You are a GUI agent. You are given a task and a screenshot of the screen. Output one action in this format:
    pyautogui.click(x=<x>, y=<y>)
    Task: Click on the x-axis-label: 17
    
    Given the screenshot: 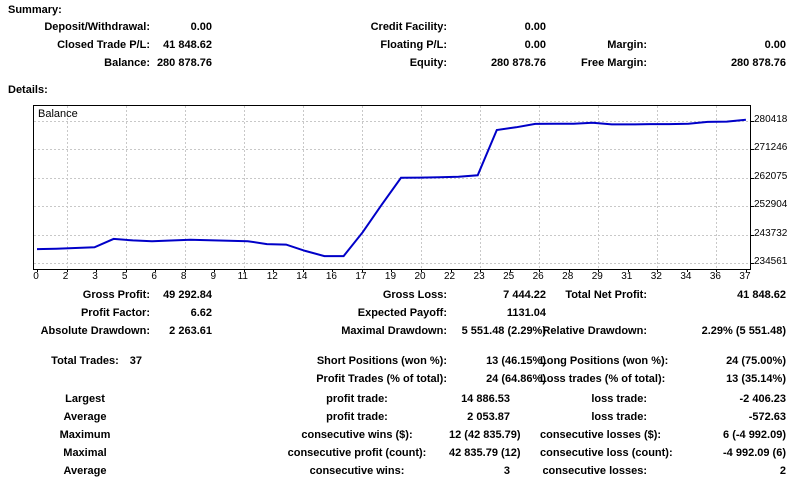 What is the action you would take?
    pyautogui.click(x=361, y=276)
    